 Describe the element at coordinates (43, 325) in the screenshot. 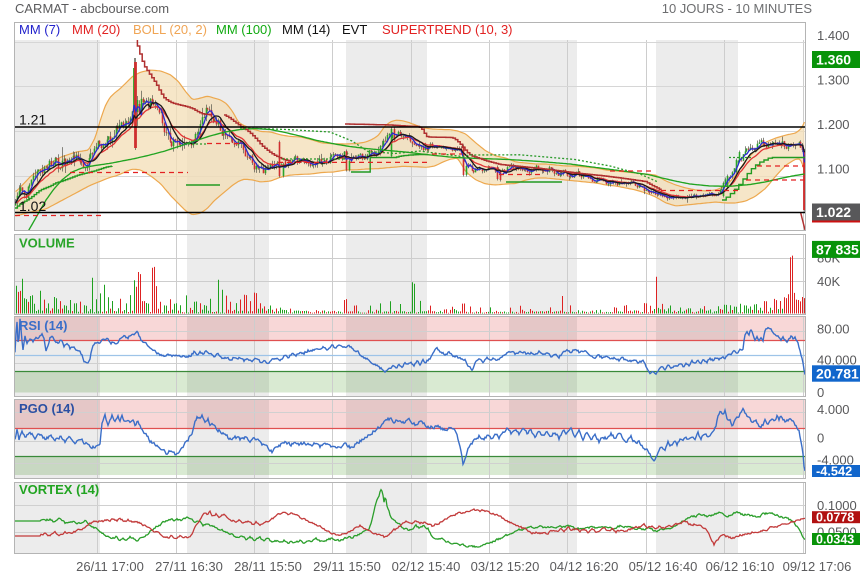

I see `svg-text: RSI (14)` at that location.